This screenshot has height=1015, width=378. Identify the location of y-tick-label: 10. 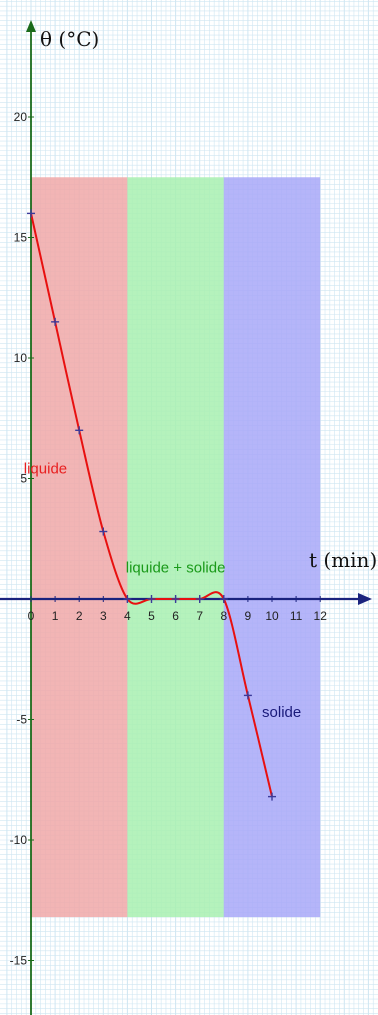
(21, 358).